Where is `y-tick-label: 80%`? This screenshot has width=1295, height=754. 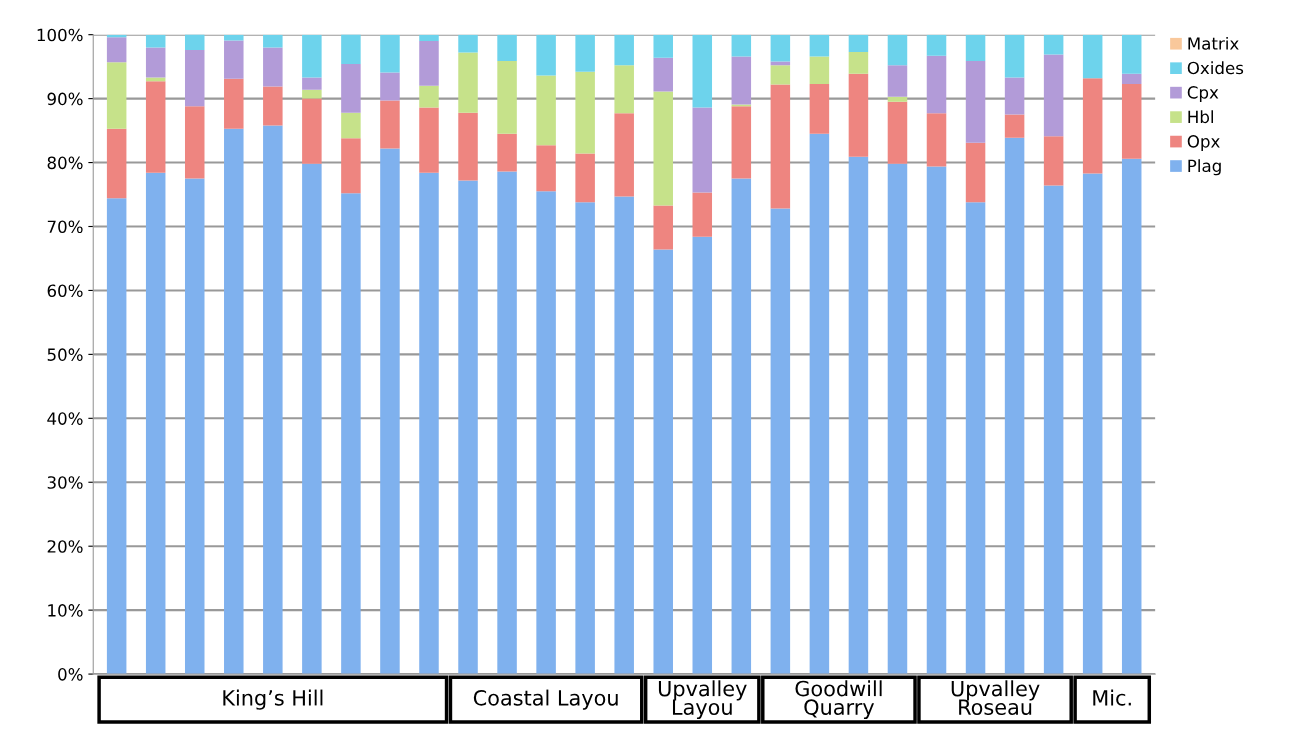
y-tick-label: 80% is located at coordinates (65, 163).